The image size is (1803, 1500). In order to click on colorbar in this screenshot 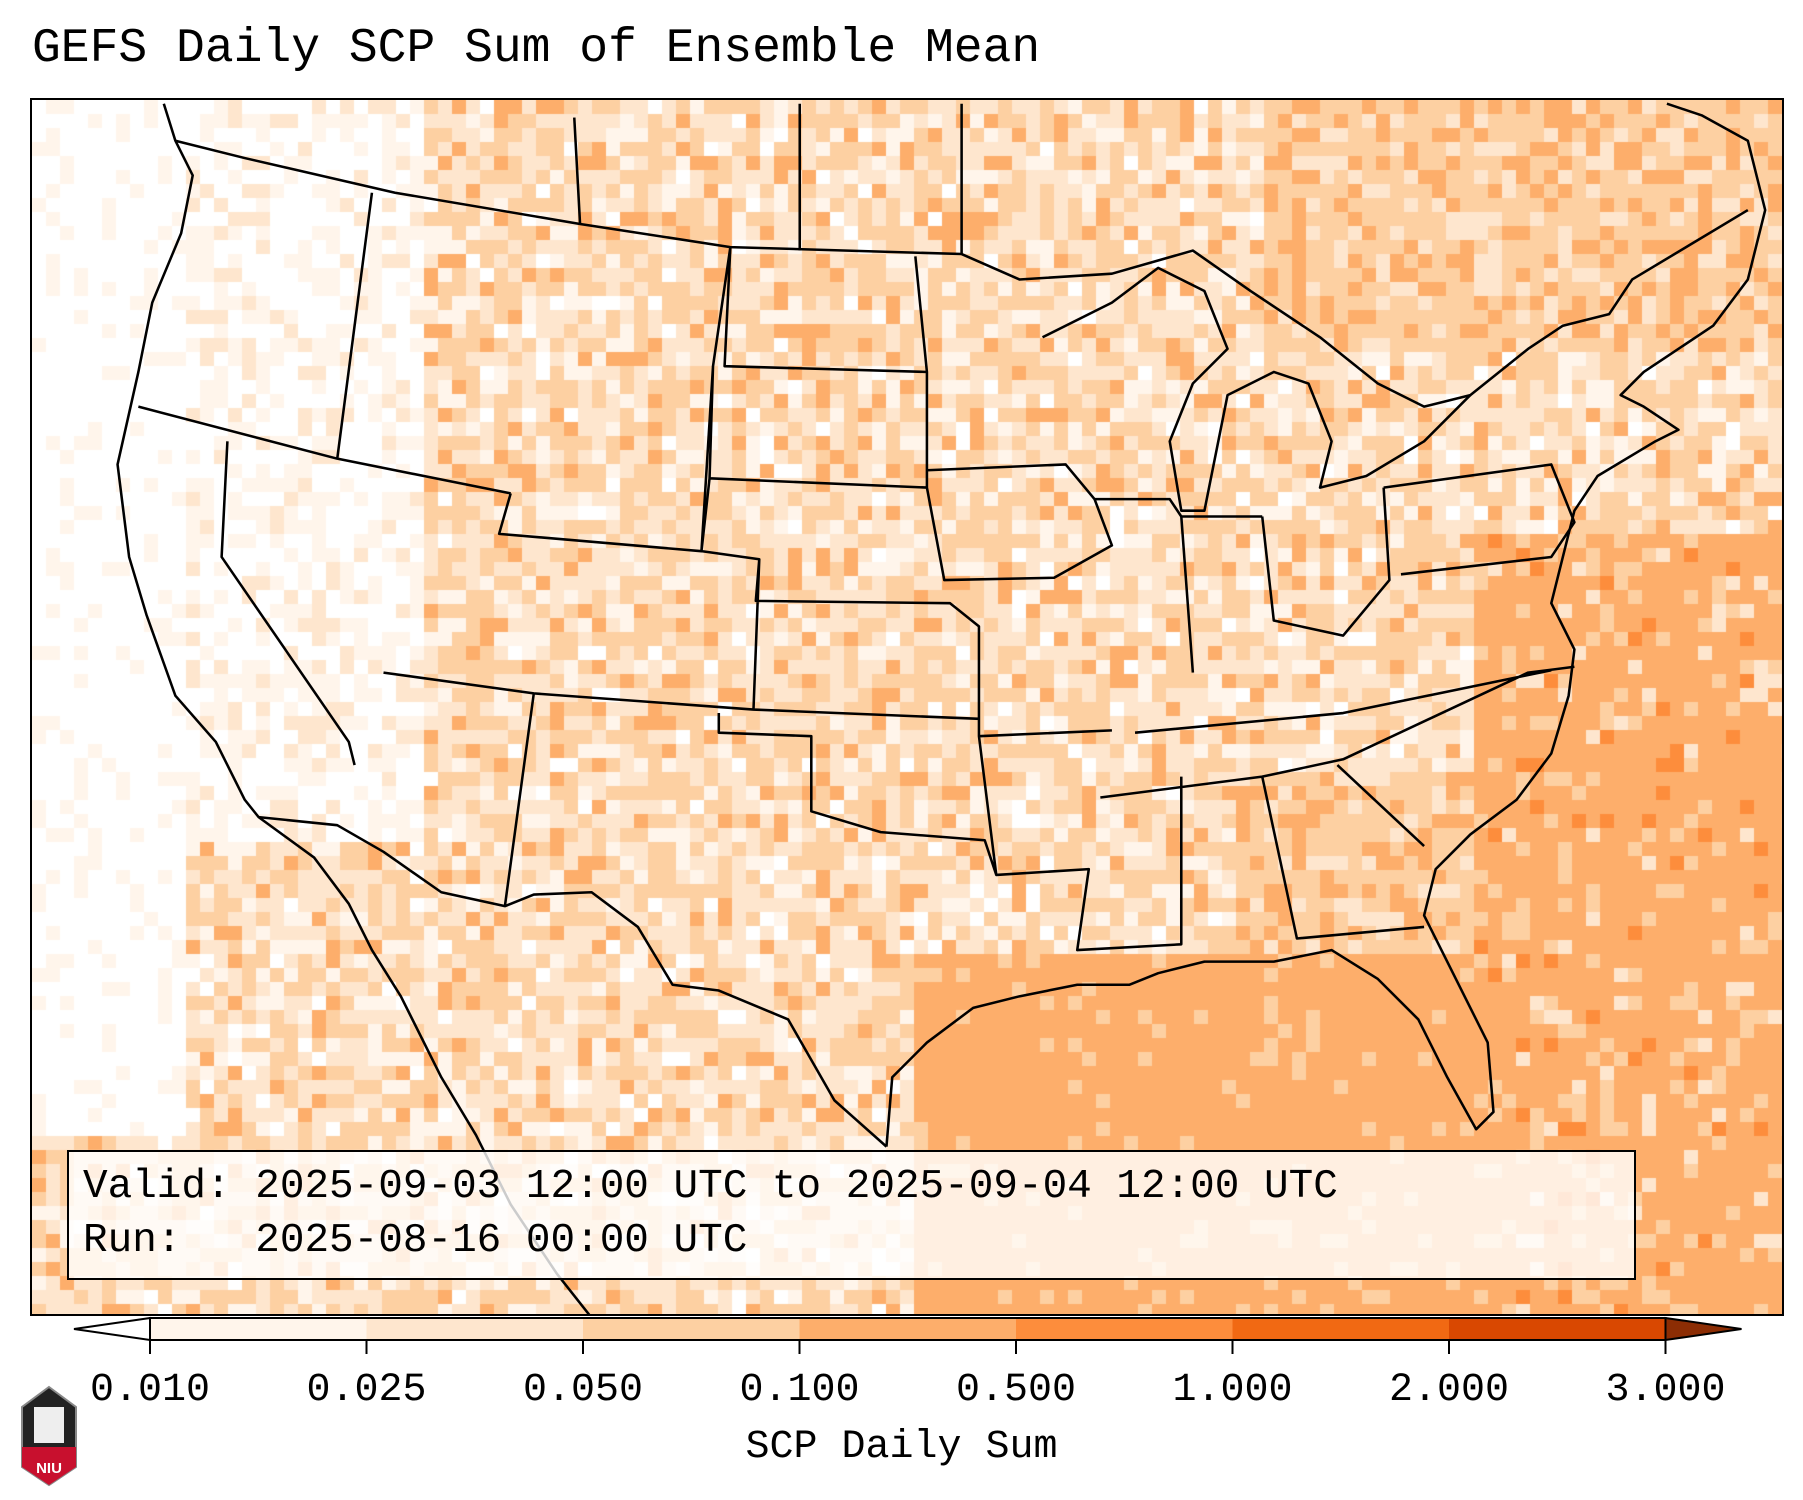, I will do `click(907, 1335)`.